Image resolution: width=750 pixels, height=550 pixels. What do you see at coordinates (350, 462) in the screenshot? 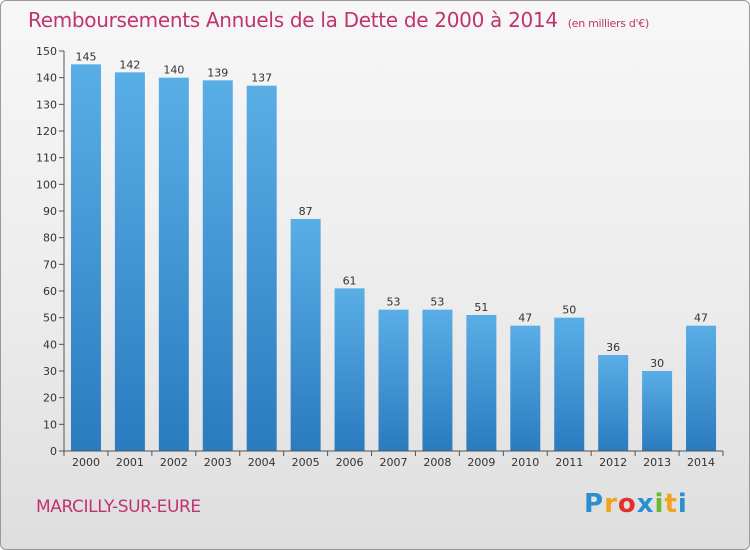
I see `x-tick-label: 2006` at bounding box center [350, 462].